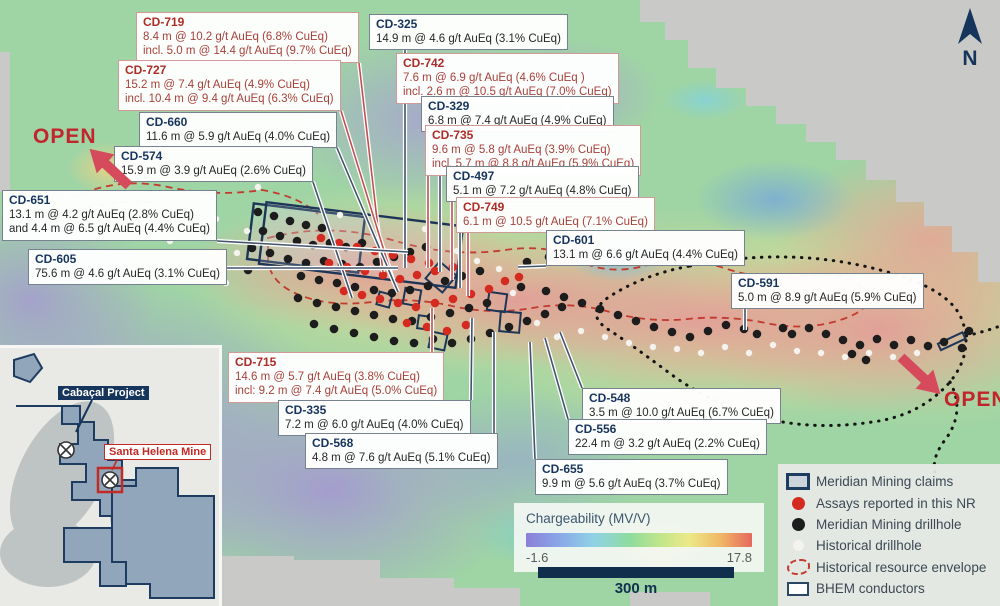 The height and width of the screenshot is (606, 1000). What do you see at coordinates (167, 122) in the screenshot?
I see `drillhole-id: CD-660` at bounding box center [167, 122].